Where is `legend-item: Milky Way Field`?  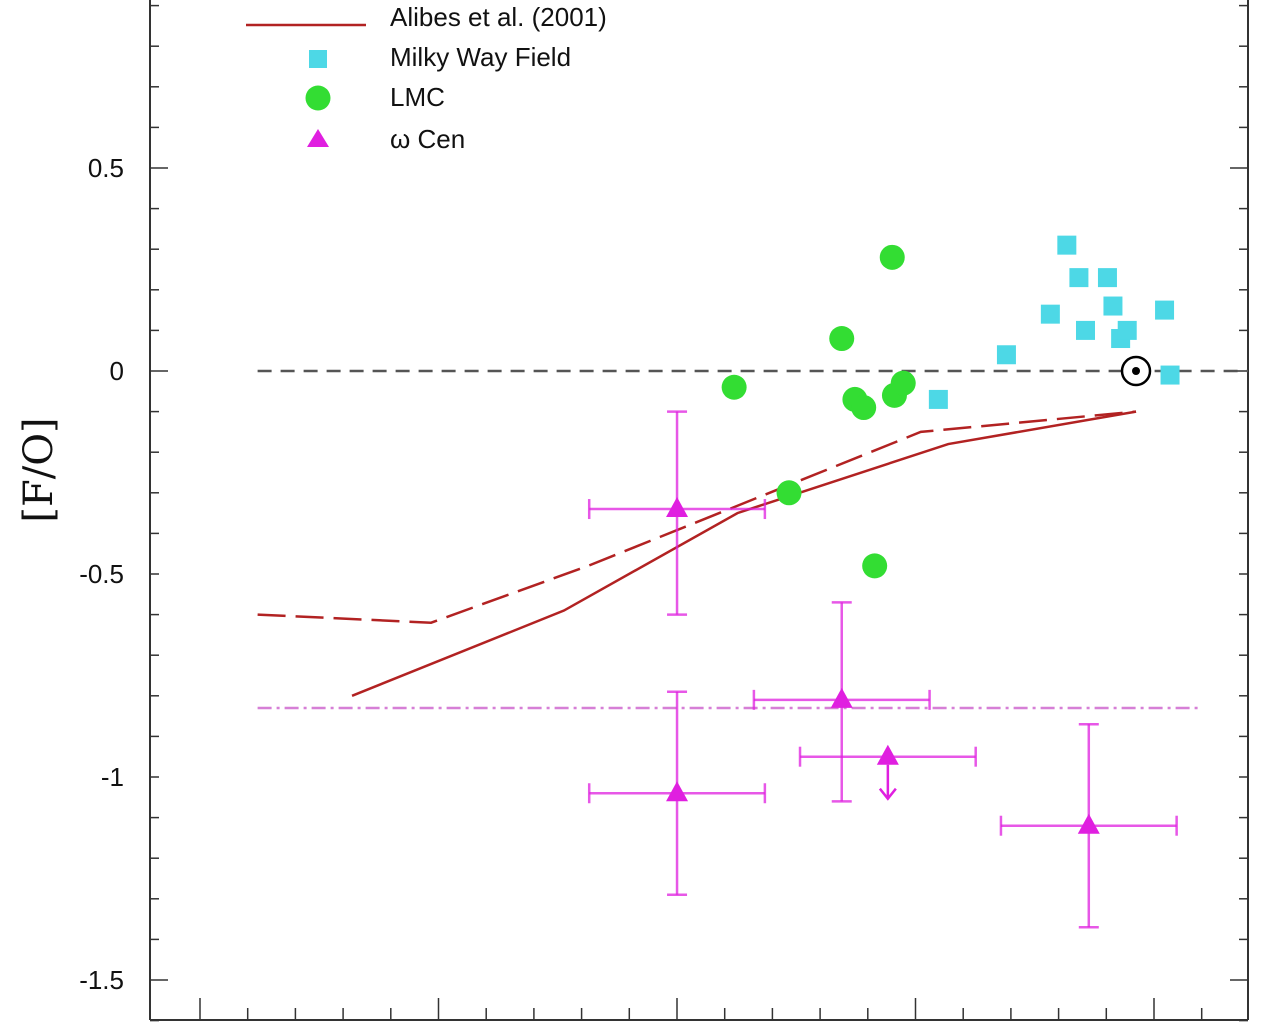 legend-item: Milky Way Field is located at coordinates (440, 57).